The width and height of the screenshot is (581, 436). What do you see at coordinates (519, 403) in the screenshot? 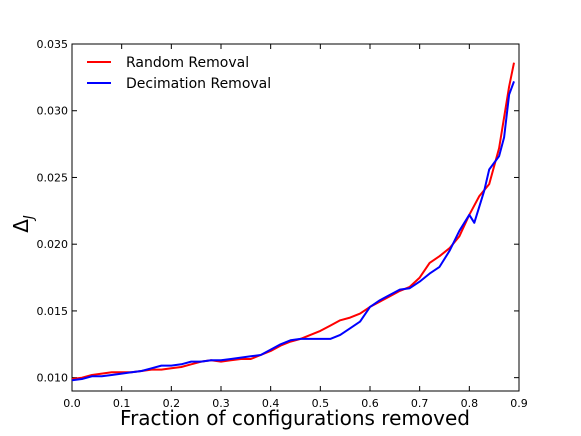
I see `x-tick-label: 0.9` at bounding box center [519, 403].